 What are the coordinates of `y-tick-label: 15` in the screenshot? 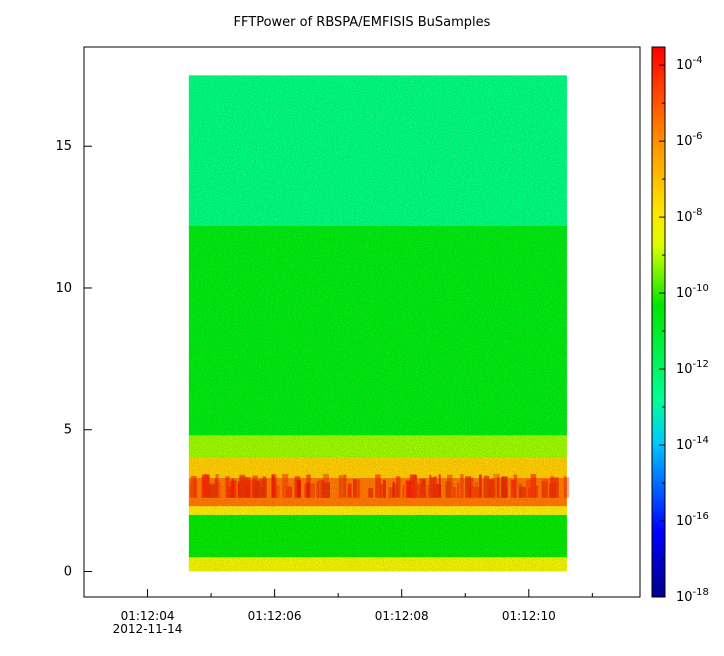 It's located at (63, 146).